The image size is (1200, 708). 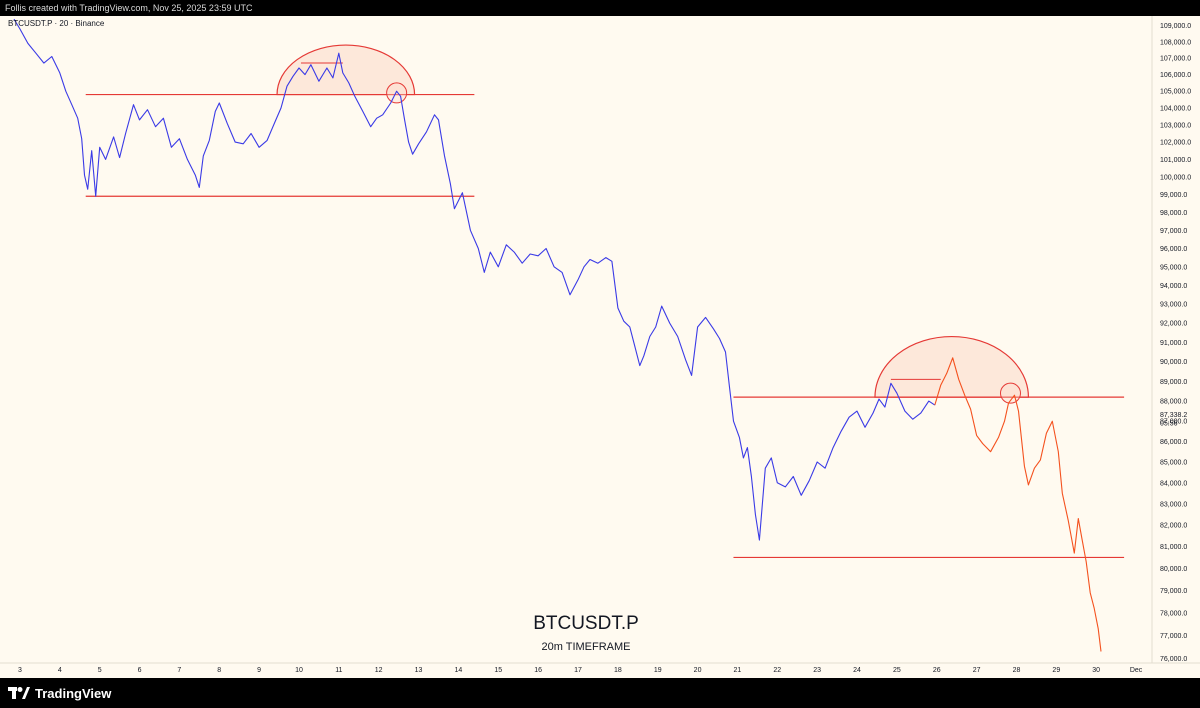 I want to click on y-tick-label: 105,000.0, so click(x=1175, y=92).